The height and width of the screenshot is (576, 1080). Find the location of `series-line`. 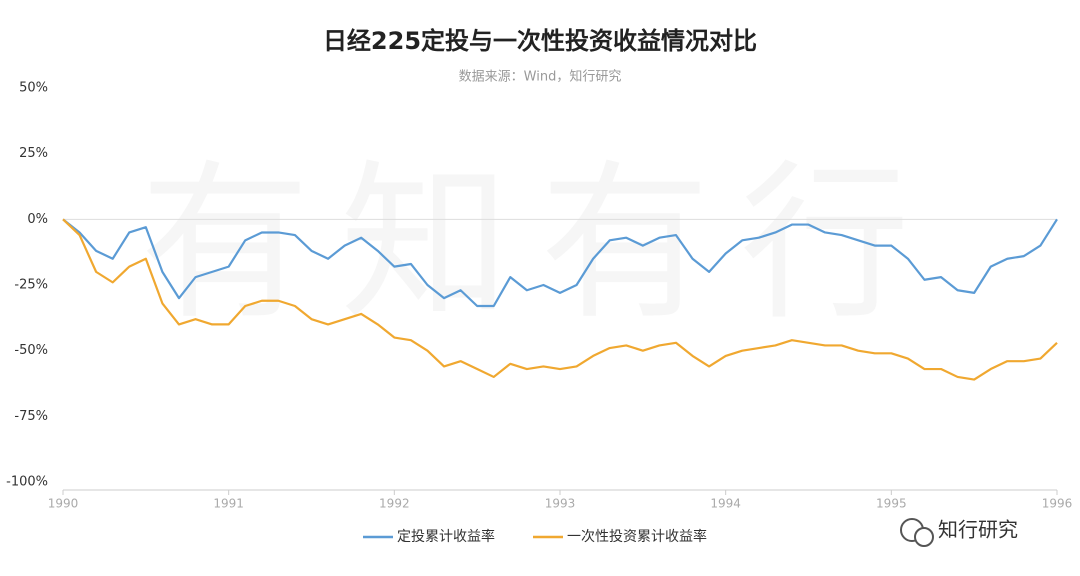

series-line is located at coordinates (560, 263).